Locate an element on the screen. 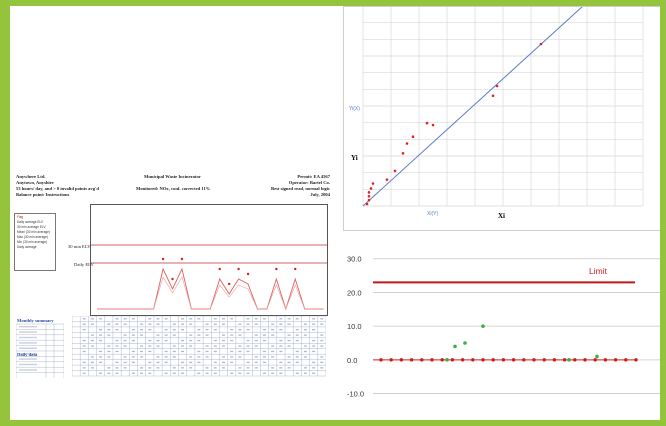 The height and width of the screenshot is (426, 666). legend-item-4: Max (30 min average) is located at coordinates (33, 237).